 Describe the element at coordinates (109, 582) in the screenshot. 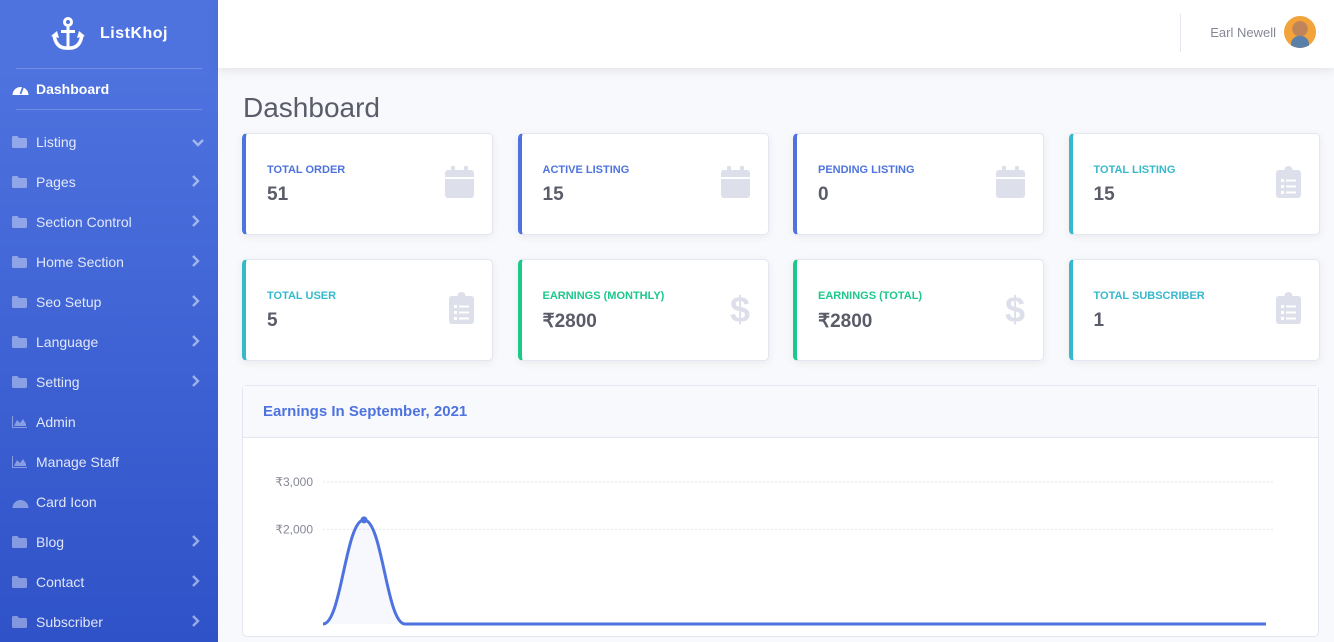

I see `sidebar-item-contact: Contact` at that location.